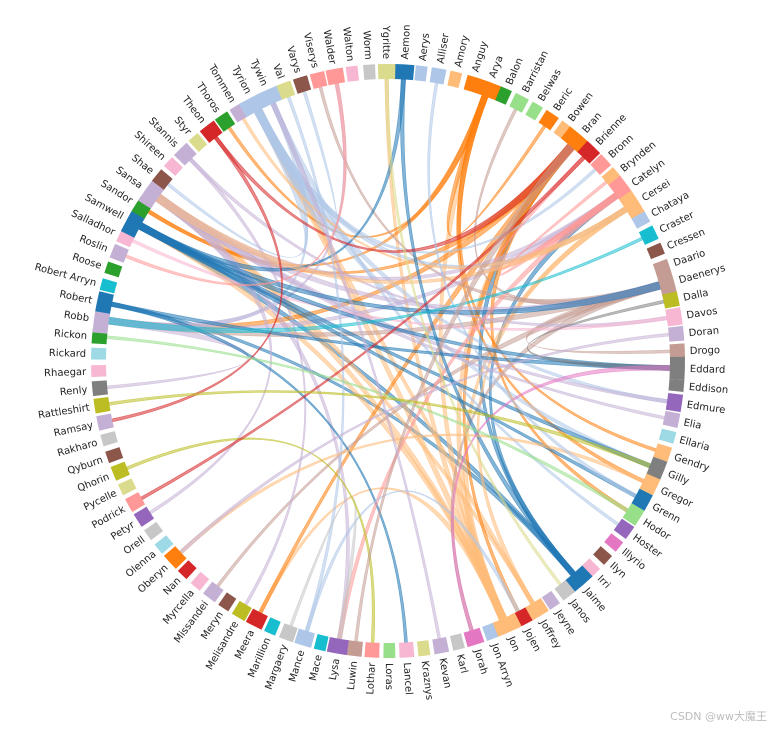  I want to click on node-arc-hoster, so click(624, 528).